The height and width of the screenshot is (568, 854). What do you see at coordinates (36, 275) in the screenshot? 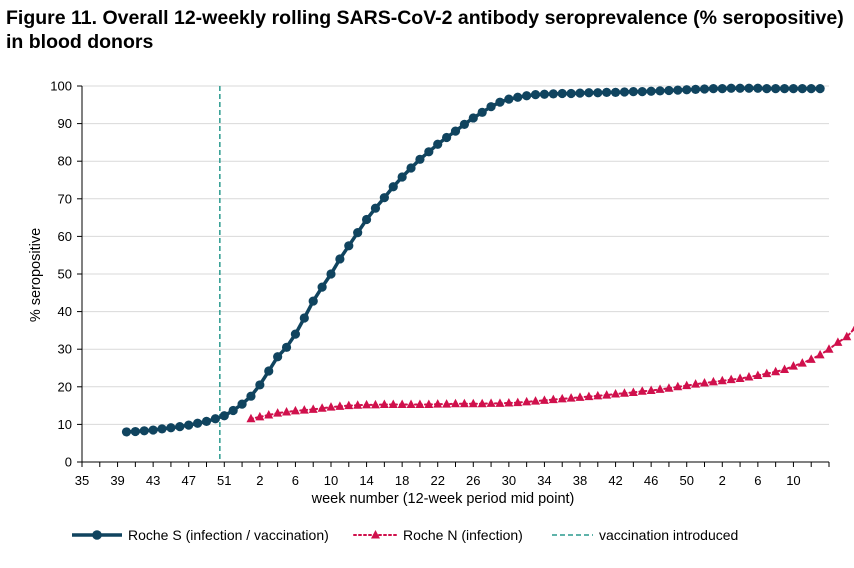
I see `y-axis-label: % seropositive` at bounding box center [36, 275].